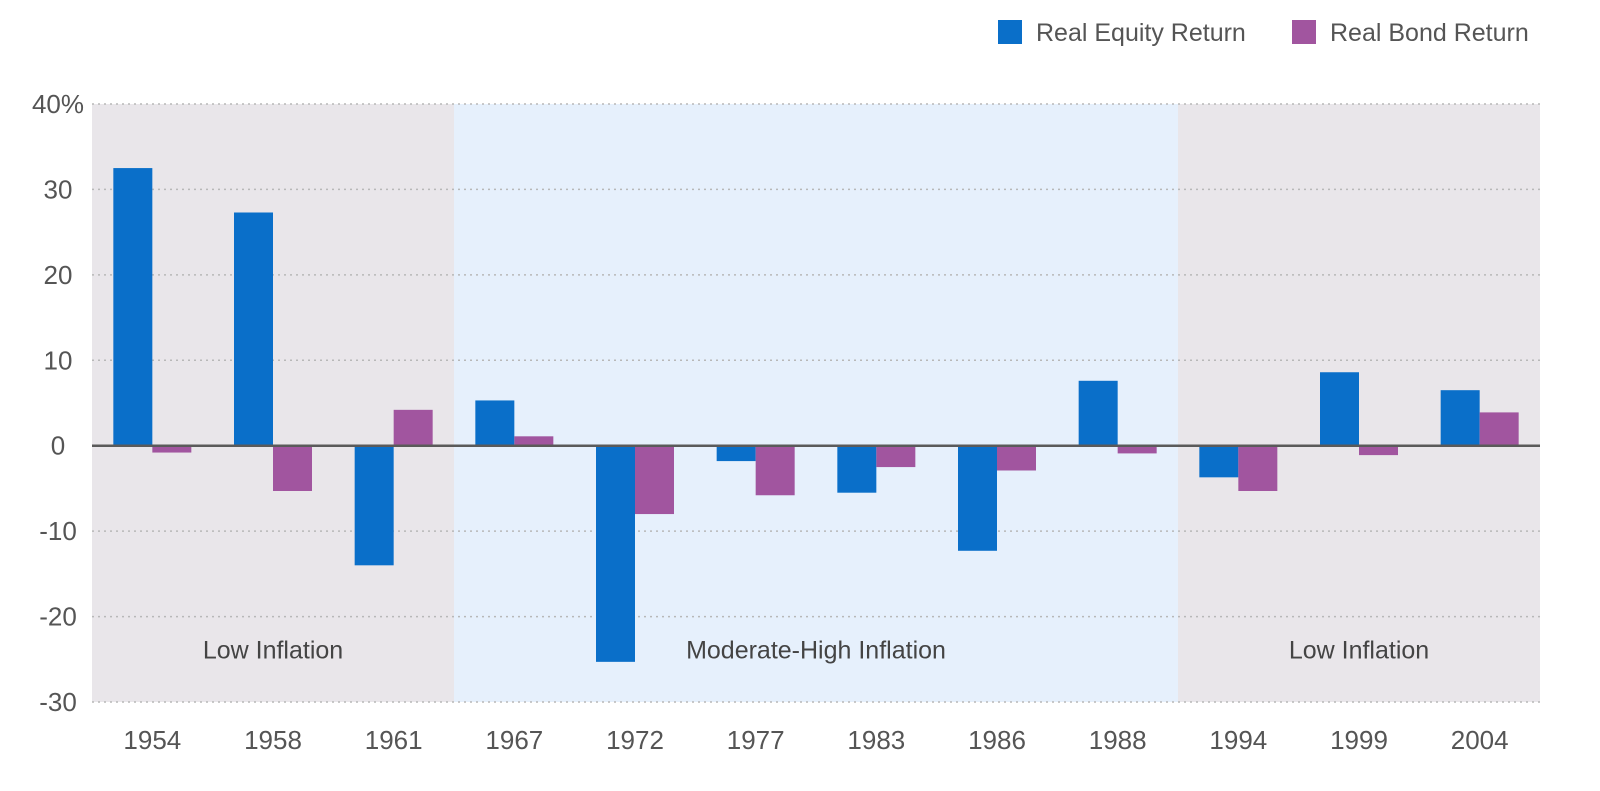  What do you see at coordinates (816, 650) in the screenshot?
I see `region-2-label: Moderate-High Inflation` at bounding box center [816, 650].